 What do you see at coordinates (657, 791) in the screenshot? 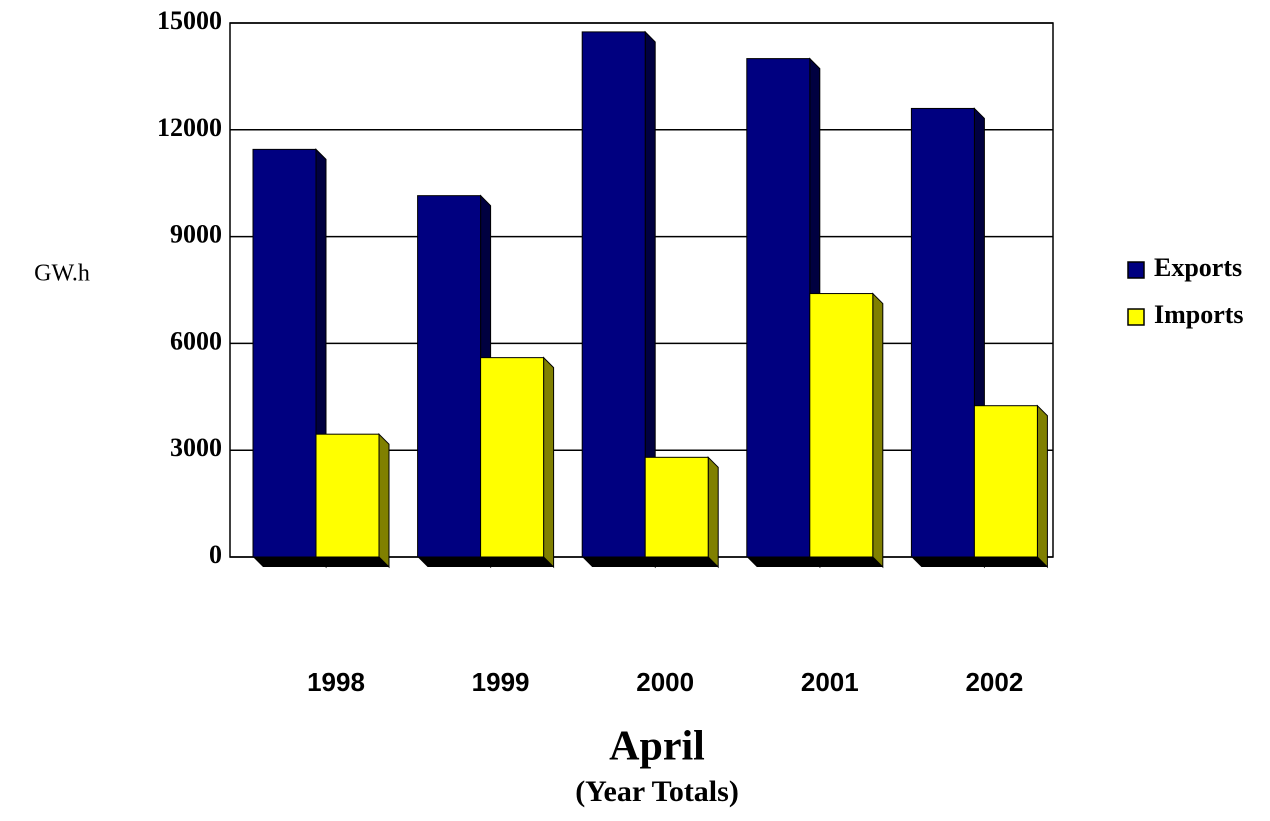
I see `chart-subtitle: (Year Totals)` at bounding box center [657, 791].